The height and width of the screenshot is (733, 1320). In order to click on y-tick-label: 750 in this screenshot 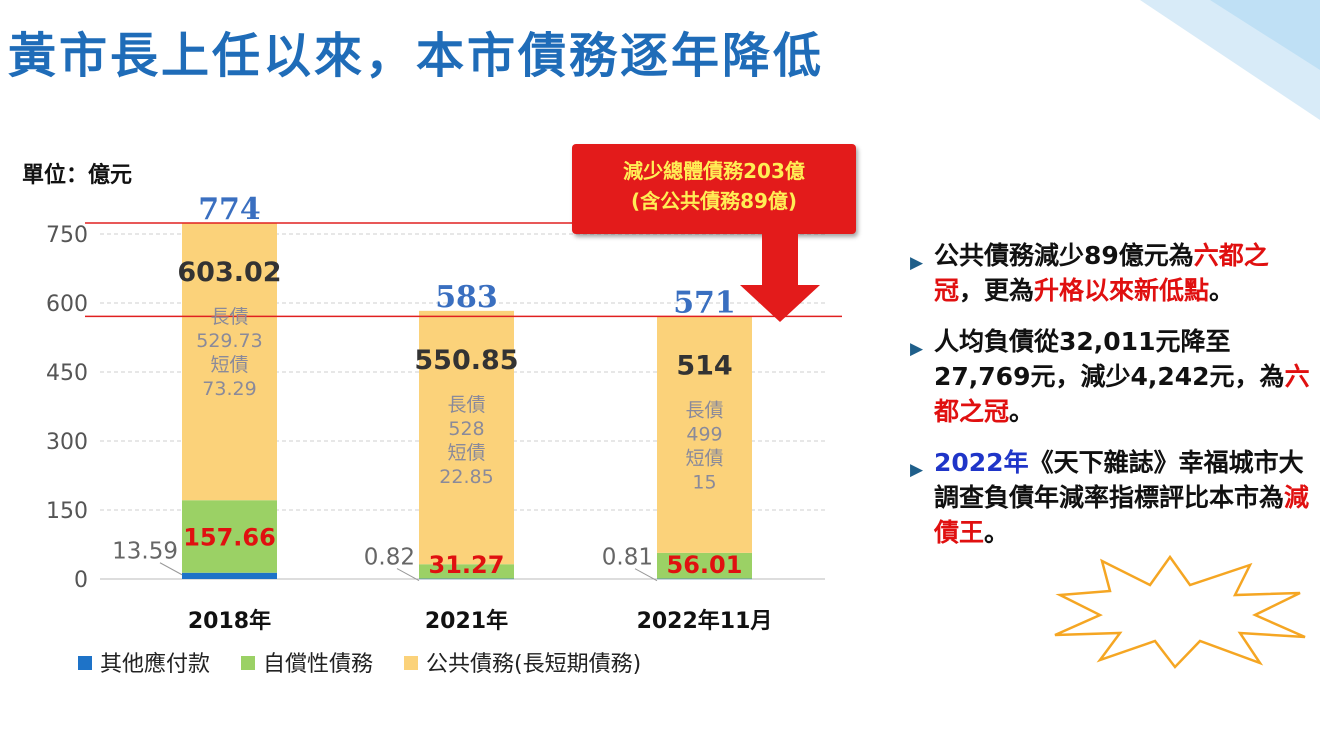, I will do `click(67, 235)`.